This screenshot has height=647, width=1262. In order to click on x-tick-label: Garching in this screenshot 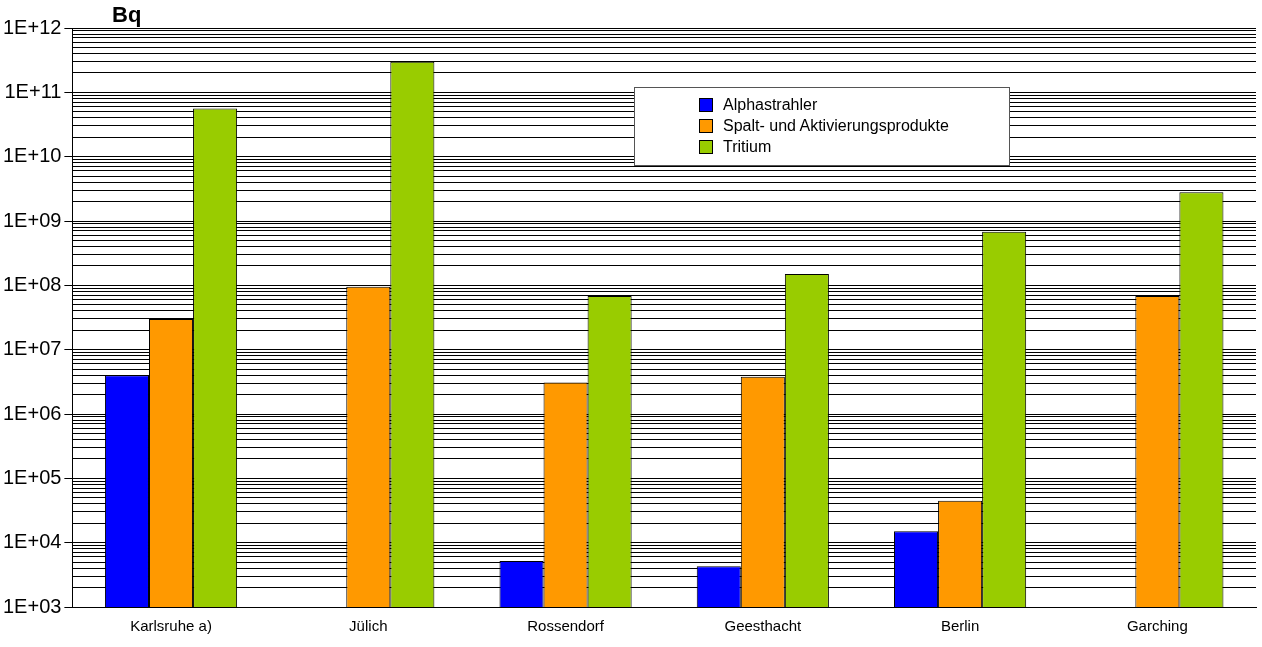, I will do `click(1157, 626)`.